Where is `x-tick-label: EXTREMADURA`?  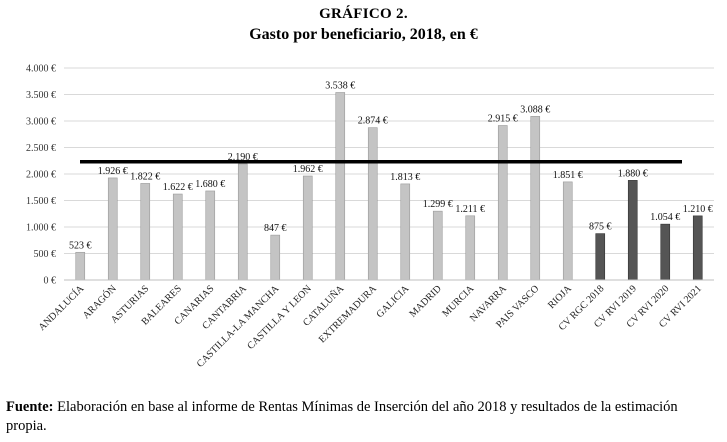 x-tick-label: EXTREMADURA is located at coordinates (348, 314).